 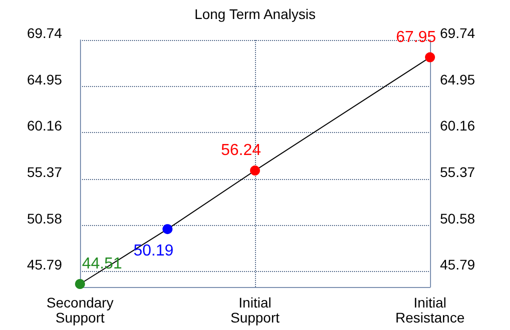 I want to click on y2-tick-label: 55.37, so click(x=458, y=172).